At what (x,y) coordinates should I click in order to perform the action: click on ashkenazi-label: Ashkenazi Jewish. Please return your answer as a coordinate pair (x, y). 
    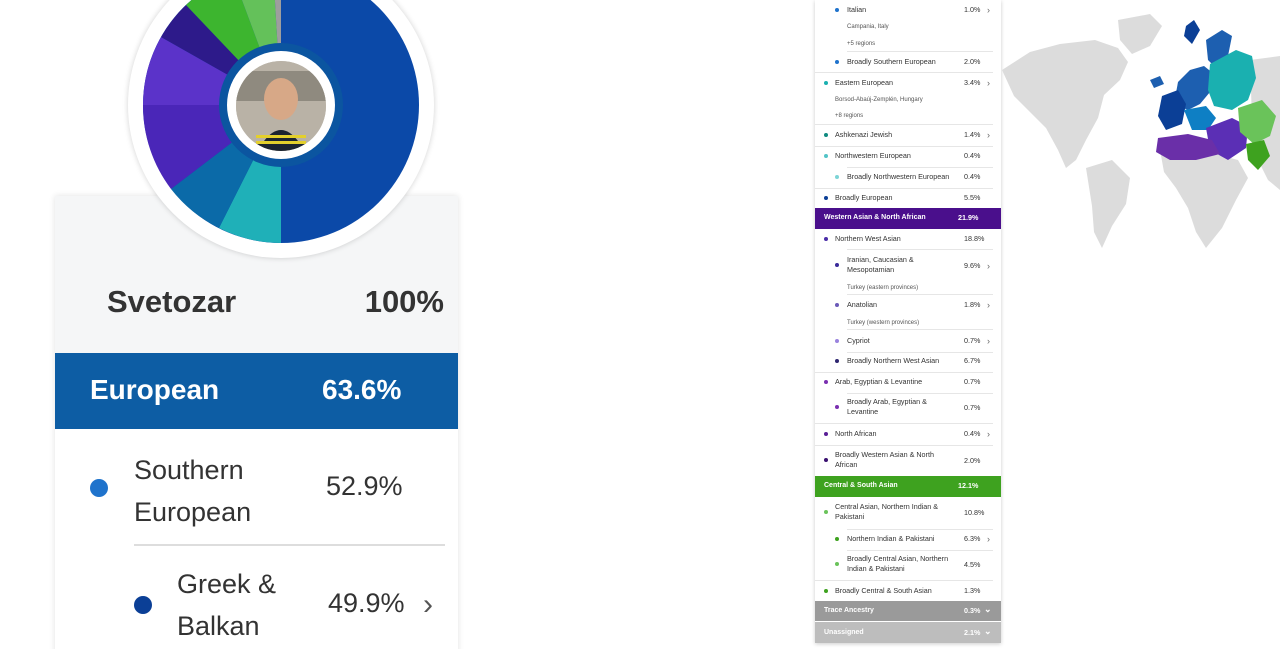
    Looking at the image, I should click on (864, 134).